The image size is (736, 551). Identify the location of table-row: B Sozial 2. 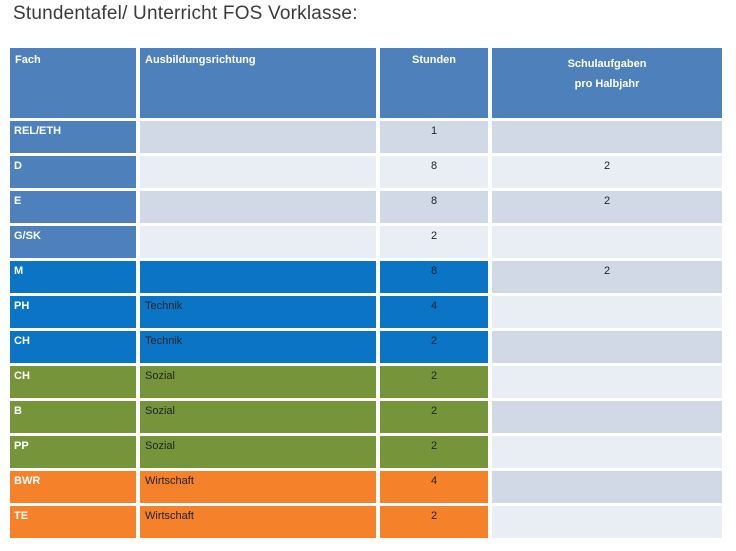
(366, 417).